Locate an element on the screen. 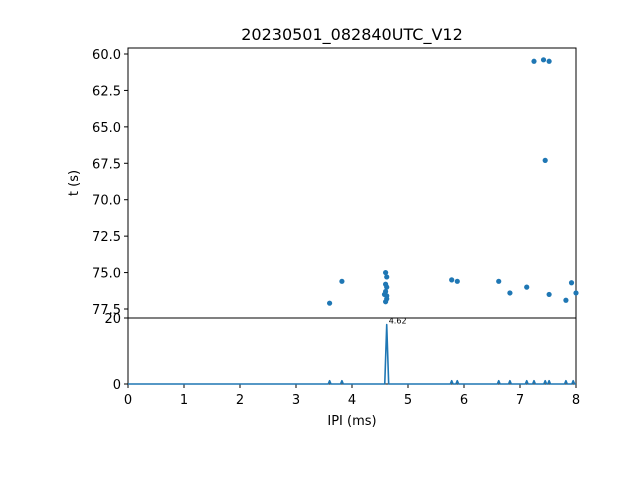 This screenshot has width=640, height=480. bottom-x-tick-label: 1 is located at coordinates (184, 400).